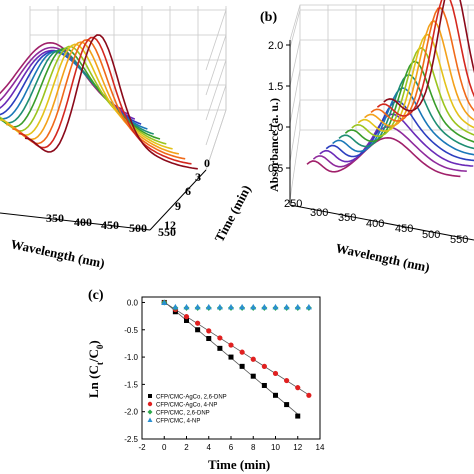 Image resolution: width=474 pixels, height=474 pixels. I want to click on panel-c-title: (c), so click(96, 295).